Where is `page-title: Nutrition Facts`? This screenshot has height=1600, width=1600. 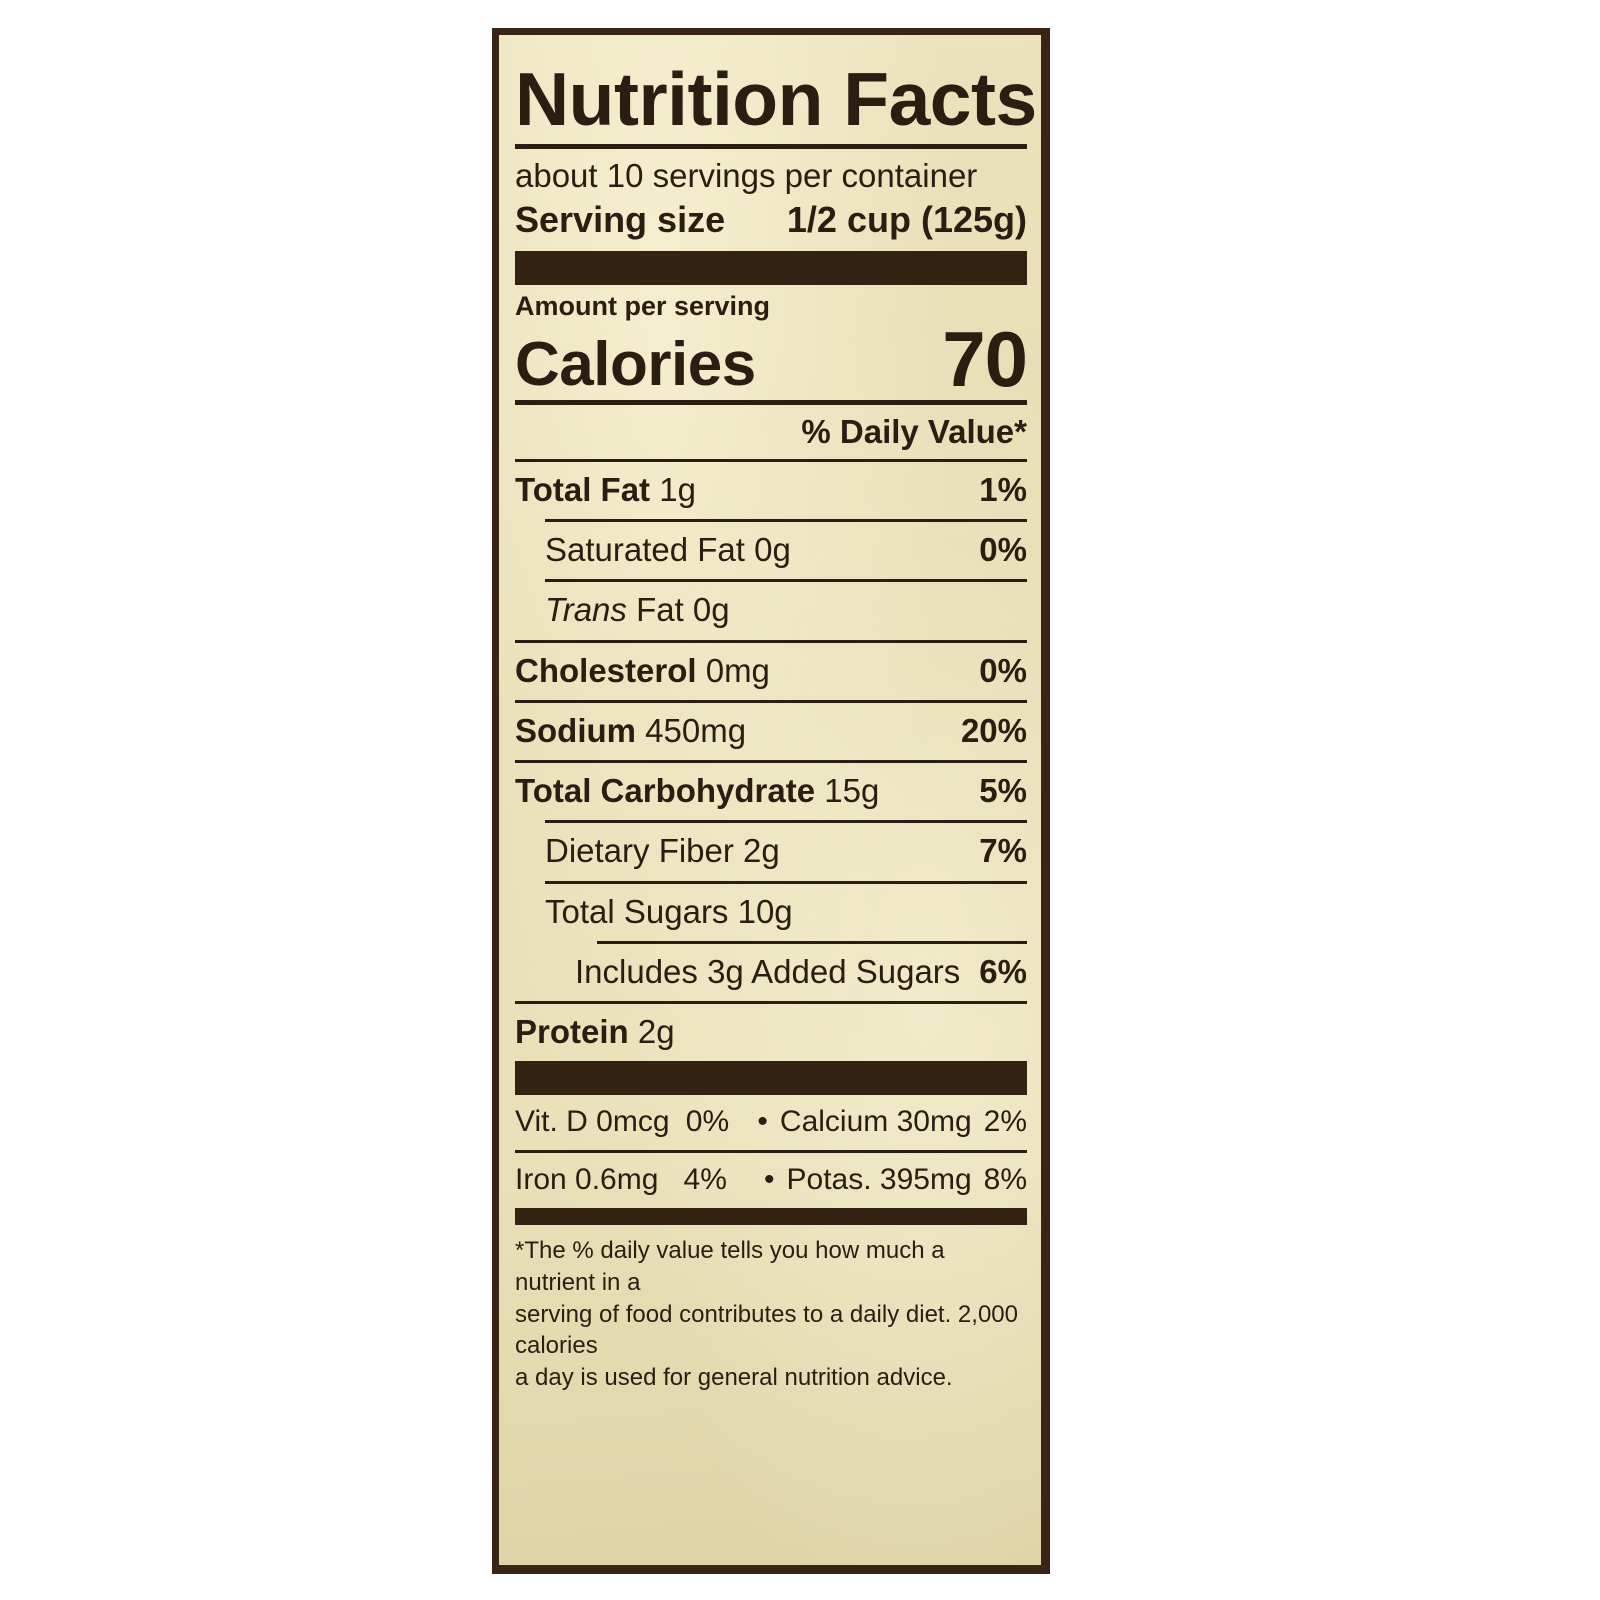 page-title: Nutrition Facts is located at coordinates (776, 99).